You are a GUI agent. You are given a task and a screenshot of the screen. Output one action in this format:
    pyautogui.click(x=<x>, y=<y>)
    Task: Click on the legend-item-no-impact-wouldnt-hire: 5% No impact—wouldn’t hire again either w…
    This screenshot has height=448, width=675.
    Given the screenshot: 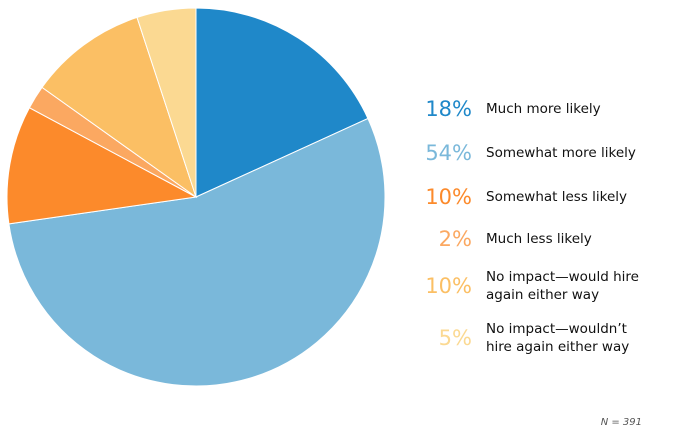 What is the action you would take?
    pyautogui.click(x=535, y=338)
    